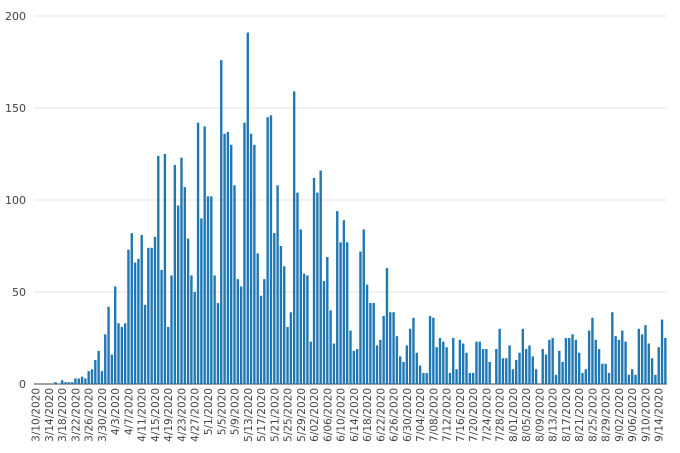  Describe the element at coordinates (607, 415) in the screenshot. I see `x-tick-label: 8/29/2020` at that location.